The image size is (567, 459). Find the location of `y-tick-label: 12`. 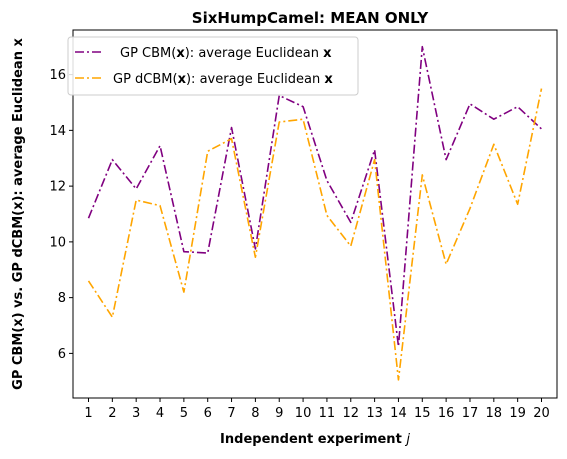

y-tick-label: 12 is located at coordinates (57, 187).